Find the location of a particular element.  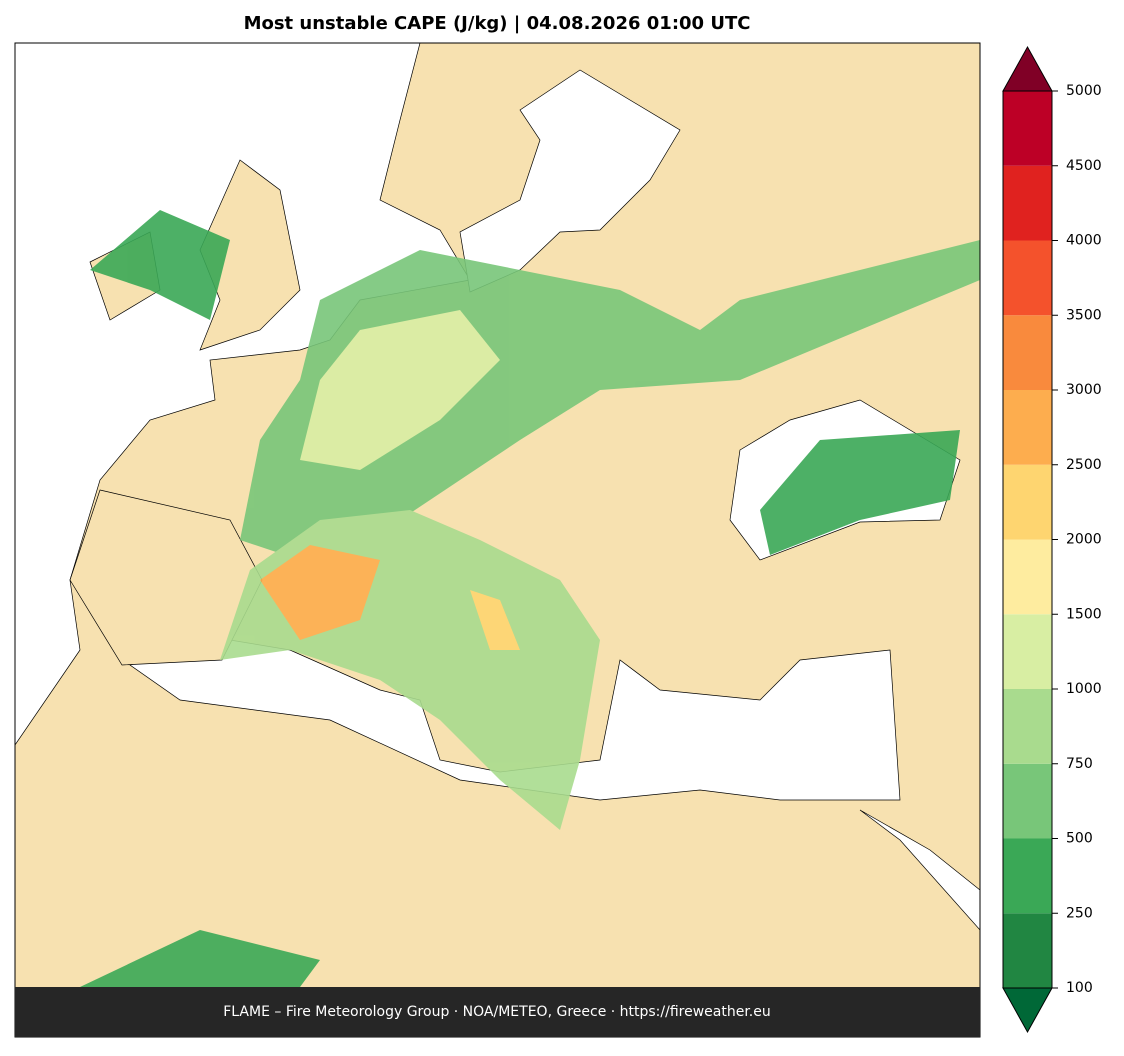

colorbar-tick-label: 500 is located at coordinates (1079, 839).